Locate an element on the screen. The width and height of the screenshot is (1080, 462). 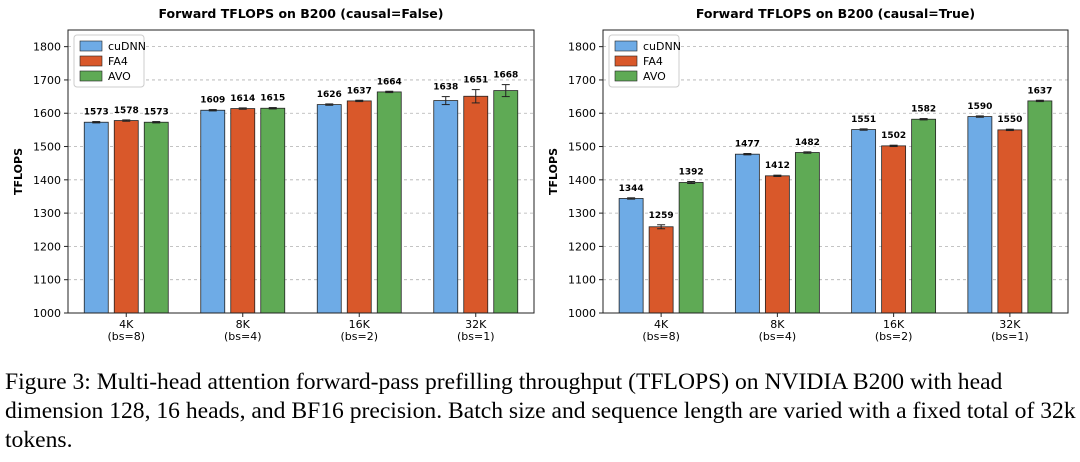
data-label: 1664 is located at coordinates (389, 82).